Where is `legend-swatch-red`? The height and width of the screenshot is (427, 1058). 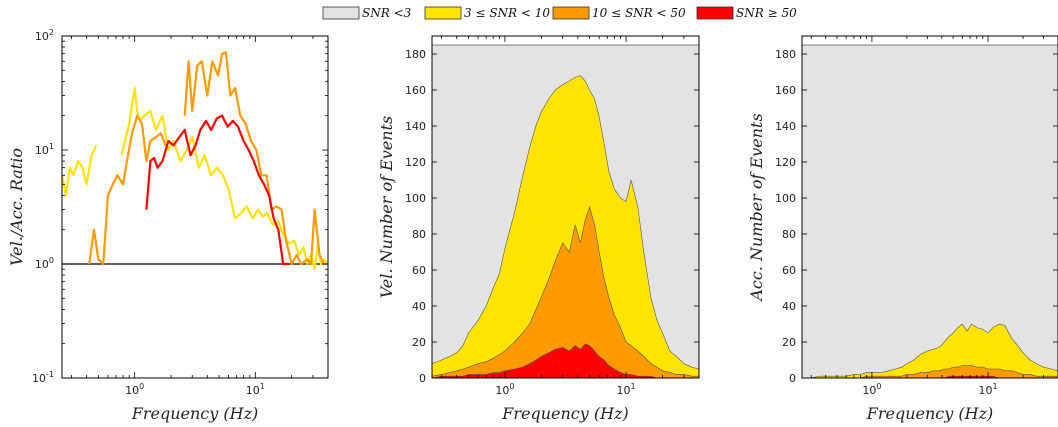
legend-swatch-red is located at coordinates (715, 13).